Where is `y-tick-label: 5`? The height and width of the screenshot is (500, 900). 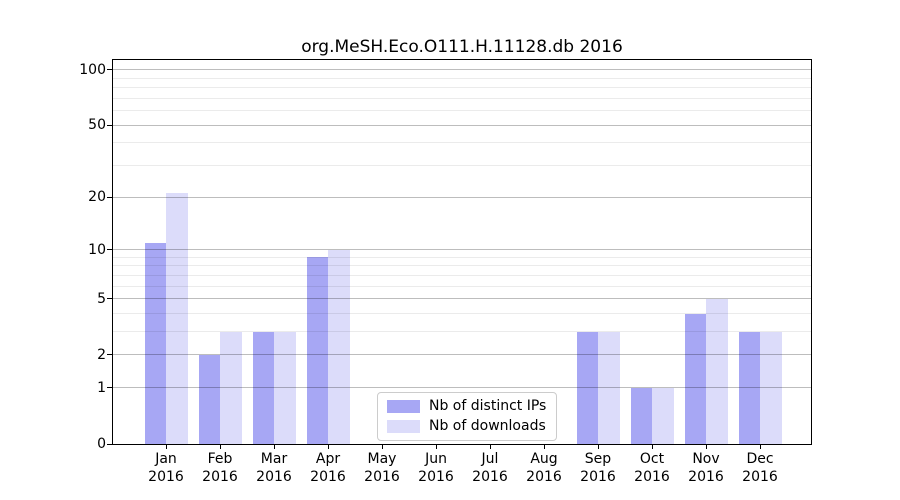 y-tick-label: 5 is located at coordinates (101, 298).